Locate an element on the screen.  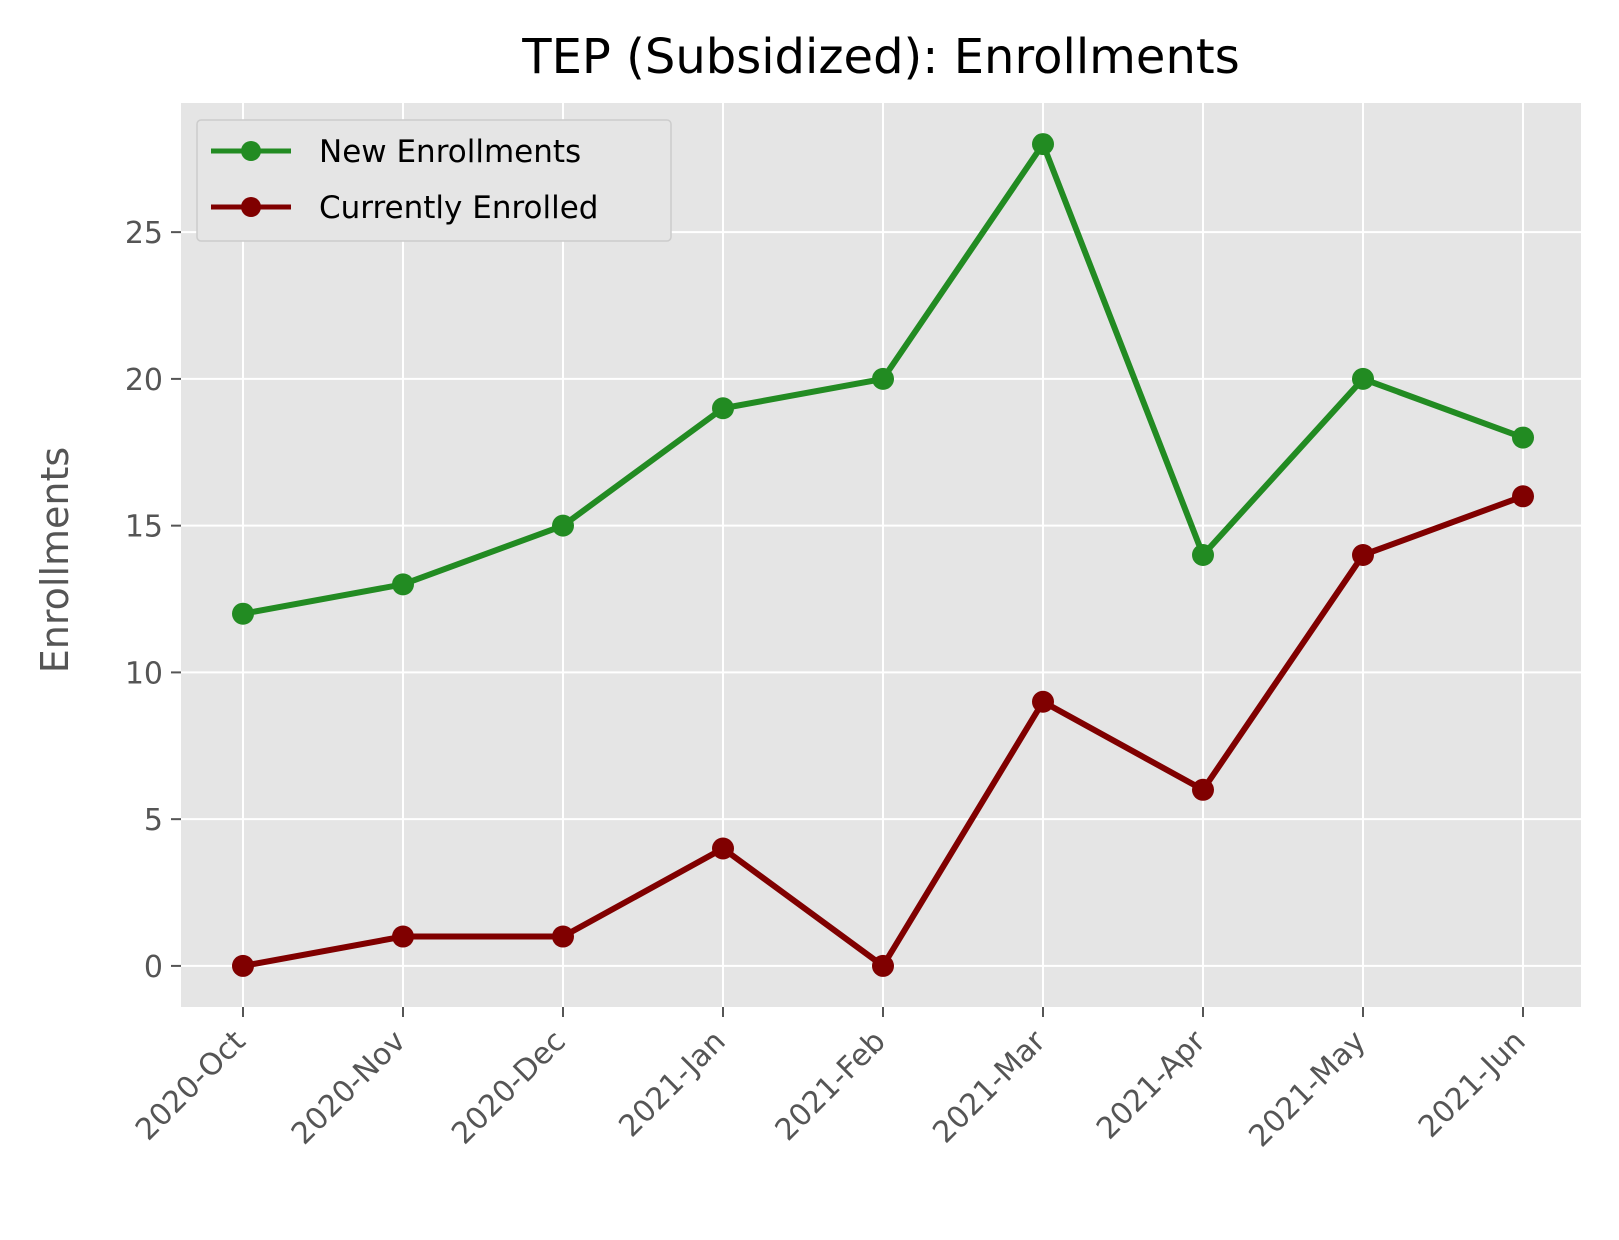
data-point-new-enrollments-2021-may is located at coordinates (1363, 378).